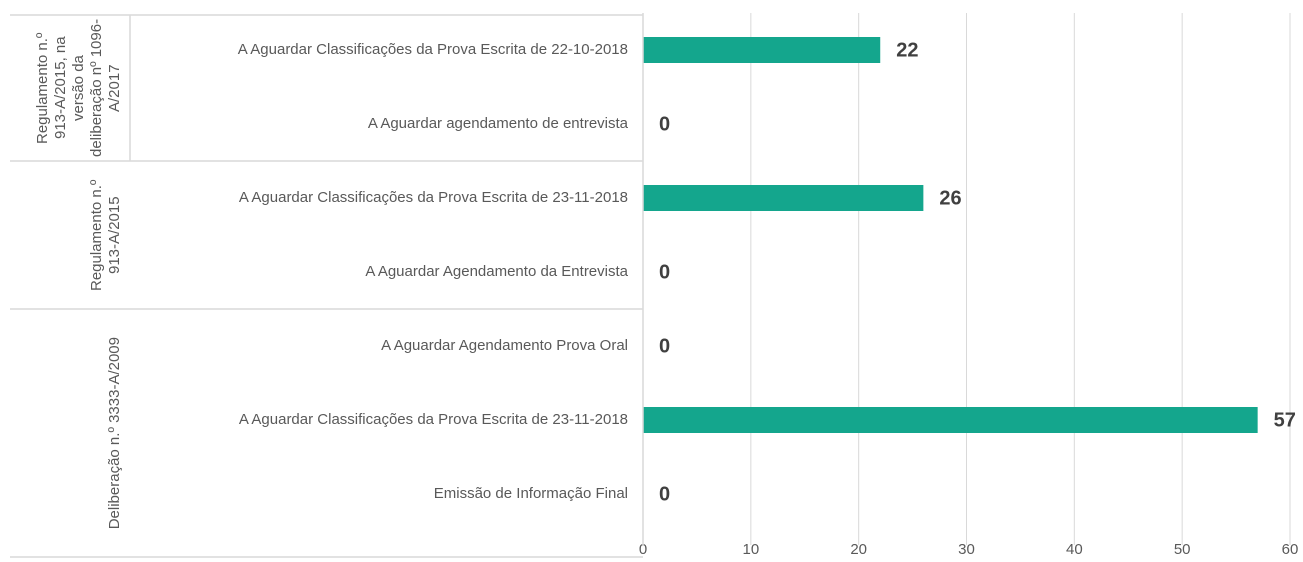 The image size is (1303, 562). I want to click on x-tick-label: 40, so click(1074, 549).